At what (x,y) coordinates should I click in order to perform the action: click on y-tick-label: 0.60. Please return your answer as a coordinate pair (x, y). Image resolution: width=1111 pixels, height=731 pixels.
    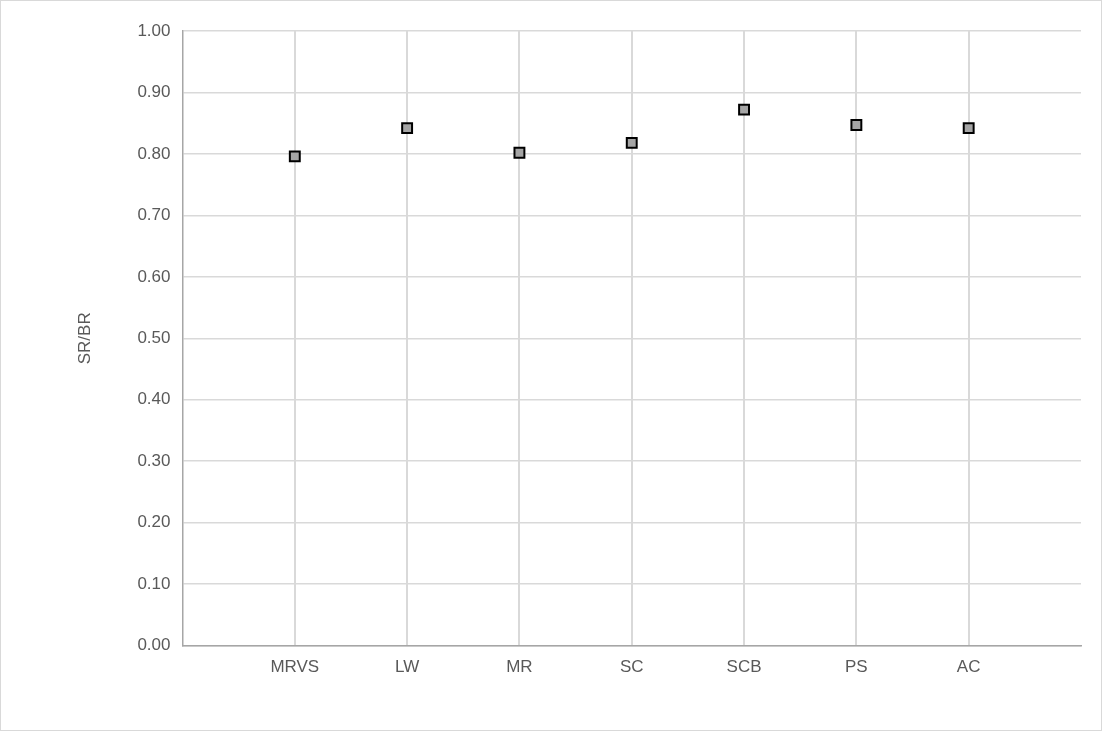
    Looking at the image, I should click on (154, 276).